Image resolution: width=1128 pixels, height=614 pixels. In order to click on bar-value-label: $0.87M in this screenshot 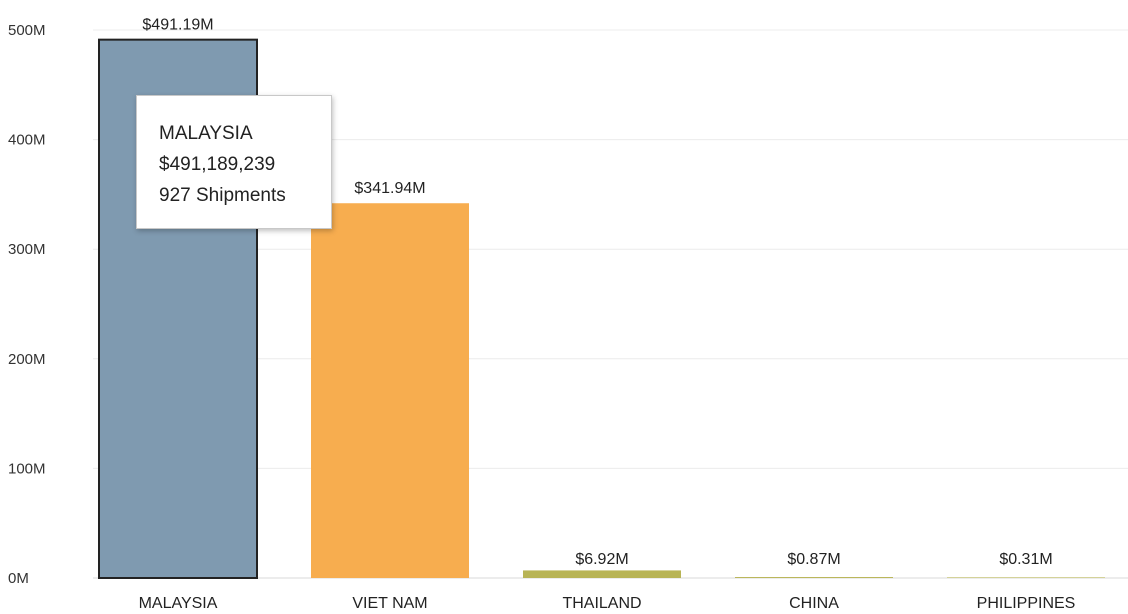, I will do `click(813, 559)`.